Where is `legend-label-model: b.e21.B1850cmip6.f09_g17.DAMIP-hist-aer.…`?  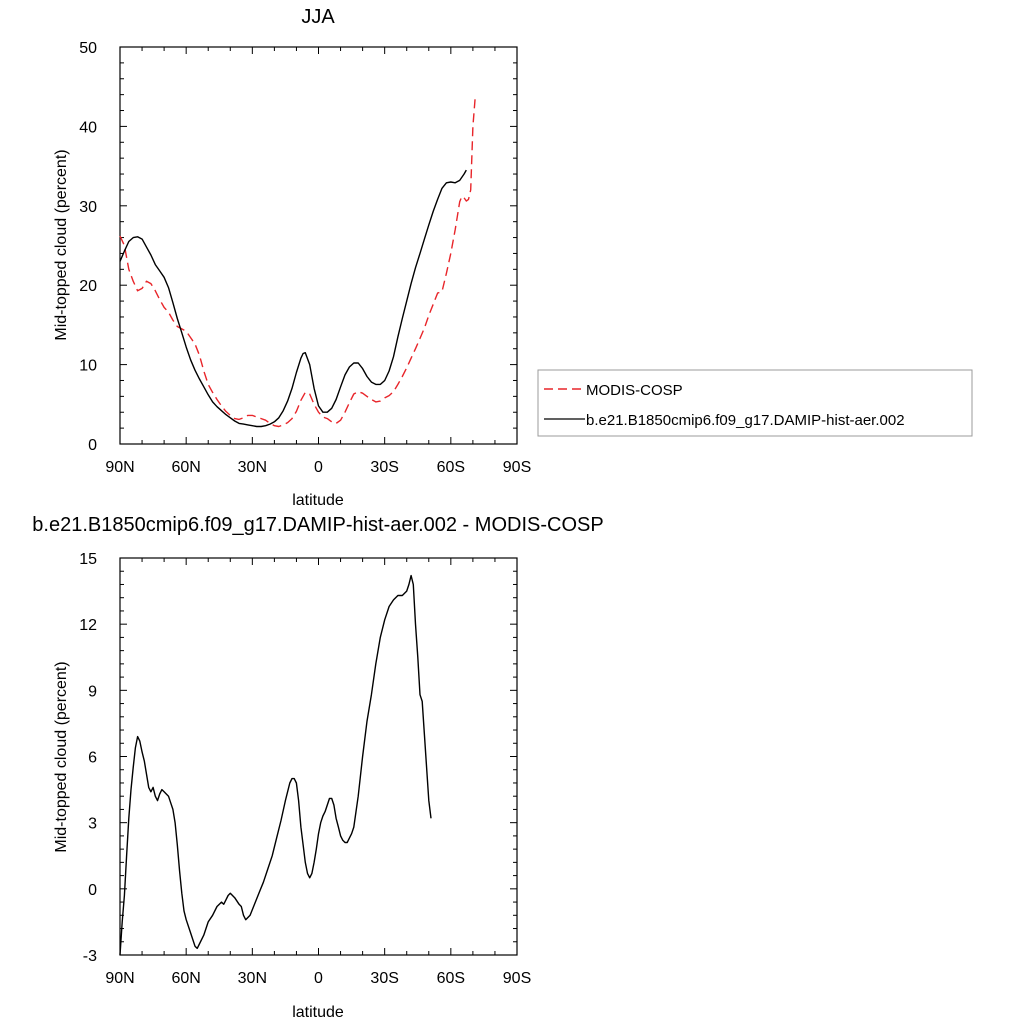 legend-label-model: b.e21.B1850cmip6.f09_g17.DAMIP-hist-aer.… is located at coordinates (745, 420).